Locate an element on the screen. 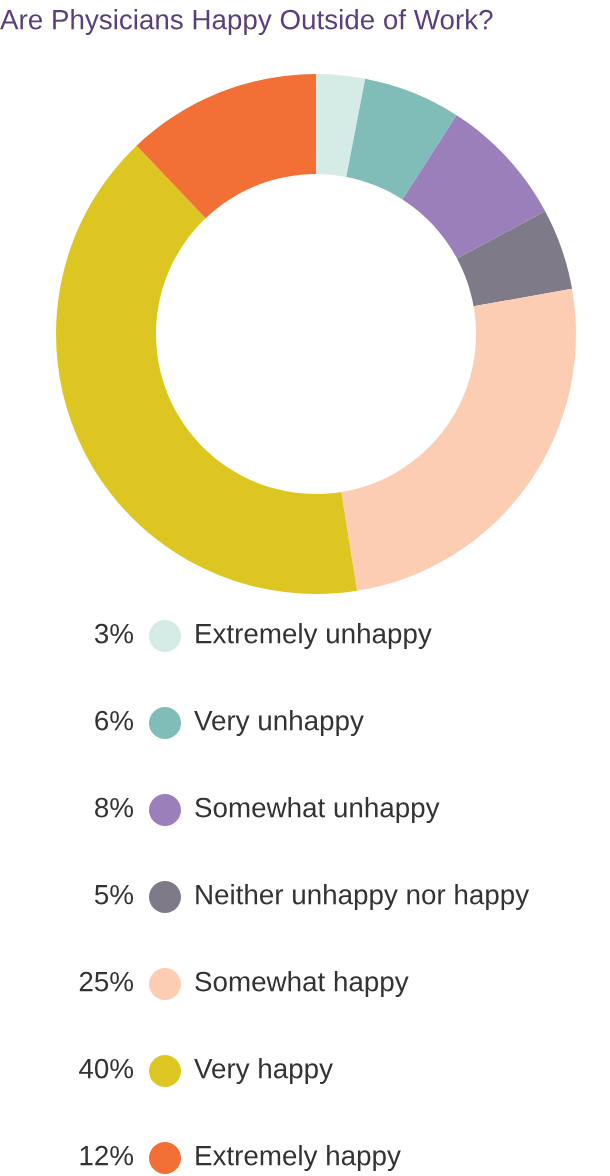 The height and width of the screenshot is (1176, 610). legend-label: Very unhappy is located at coordinates (279, 723).